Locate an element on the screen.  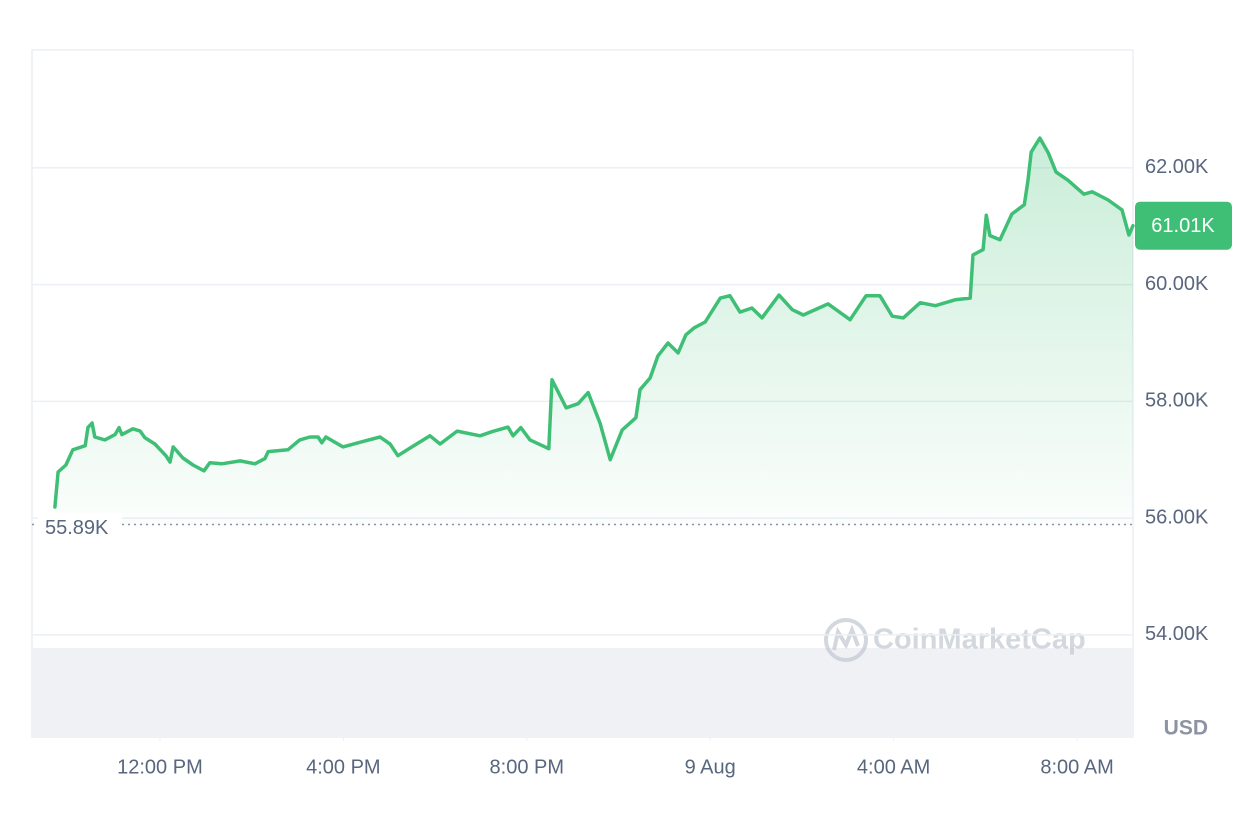
reference-label: 55.89K is located at coordinates (77, 528).